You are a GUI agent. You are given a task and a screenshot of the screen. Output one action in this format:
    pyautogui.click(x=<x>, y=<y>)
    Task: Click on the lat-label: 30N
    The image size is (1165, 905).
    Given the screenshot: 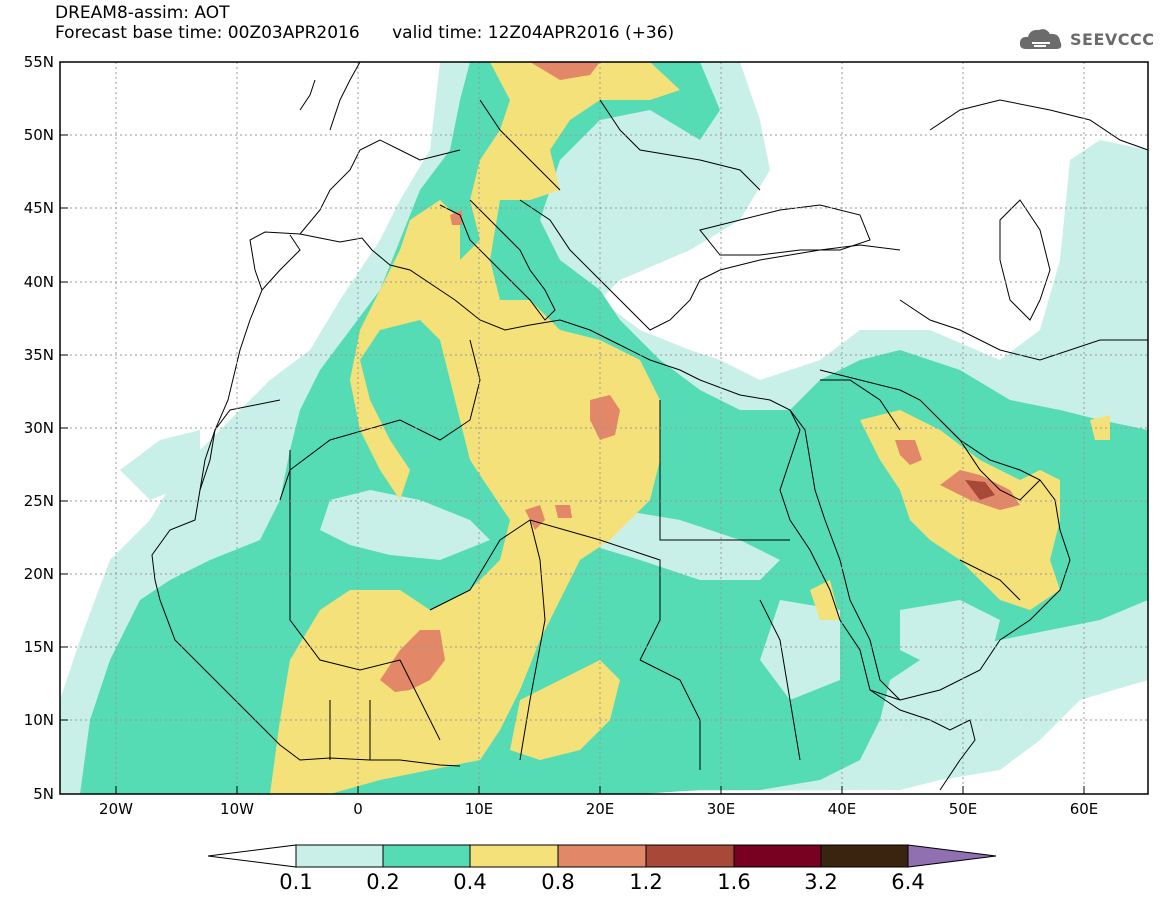 What is the action you would take?
    pyautogui.click(x=38, y=428)
    